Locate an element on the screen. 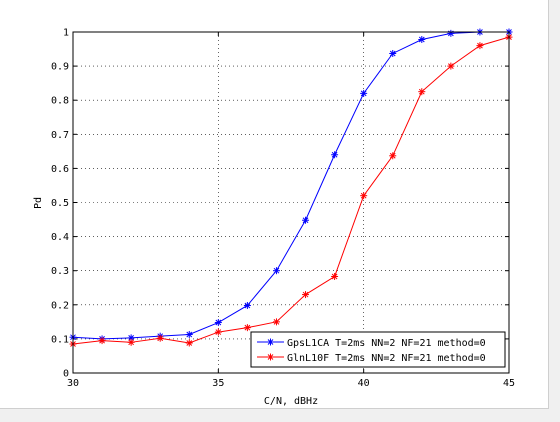 The width and height of the screenshot is (560, 422). legend-marker-gln is located at coordinates (270, 357).